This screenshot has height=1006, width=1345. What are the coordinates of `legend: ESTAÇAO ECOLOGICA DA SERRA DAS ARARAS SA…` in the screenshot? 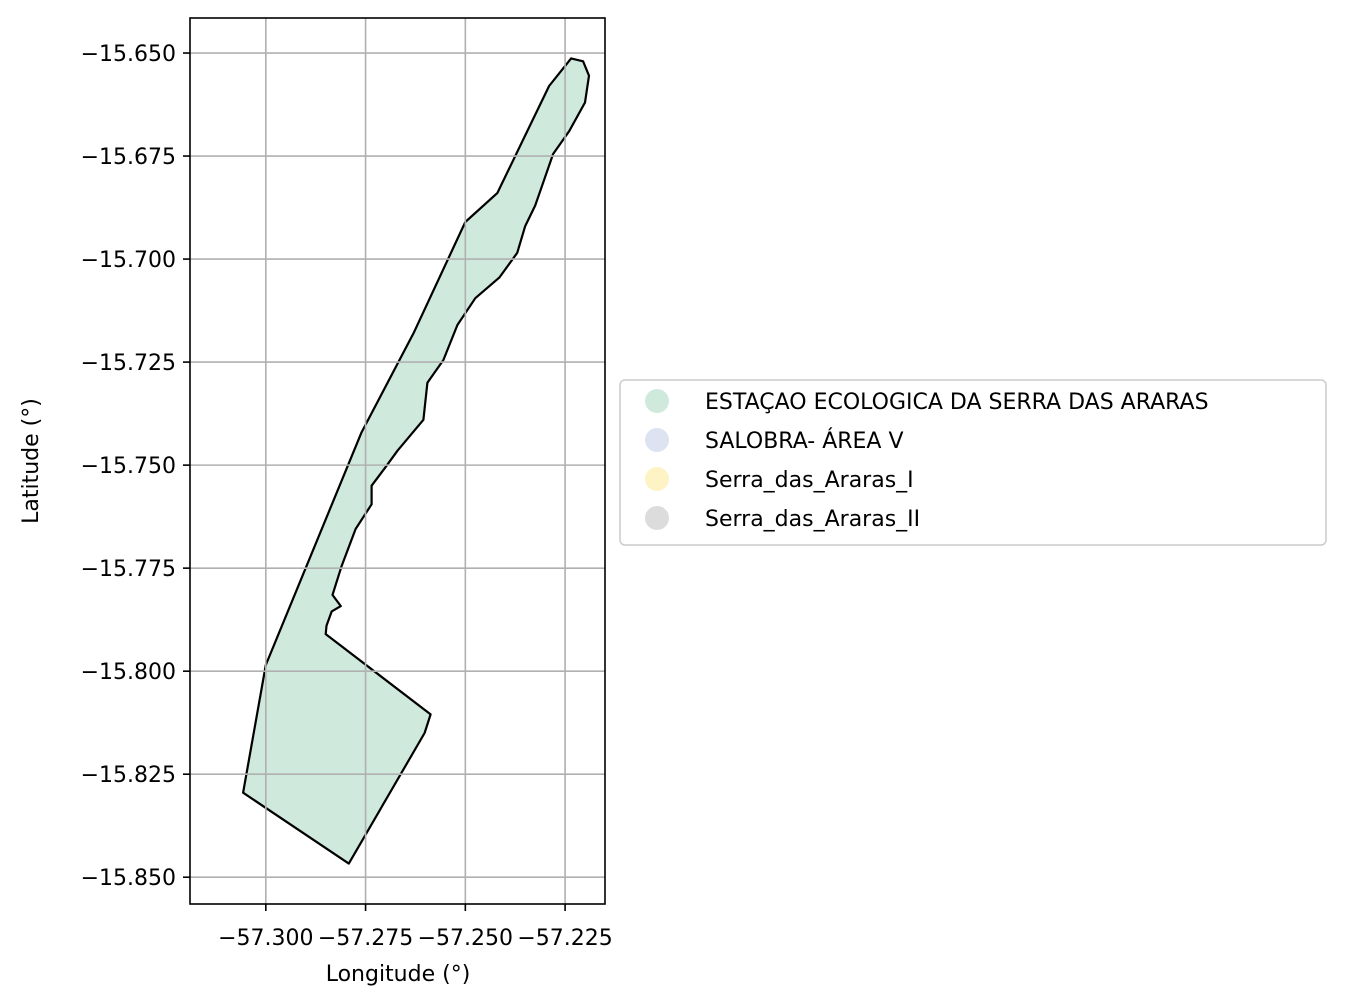 It's located at (973, 462).